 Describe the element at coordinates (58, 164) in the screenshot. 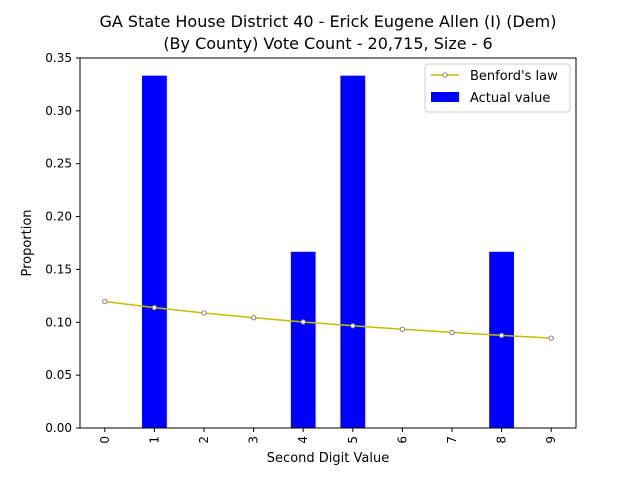

I see `y-tick-label-5: 0.25` at that location.